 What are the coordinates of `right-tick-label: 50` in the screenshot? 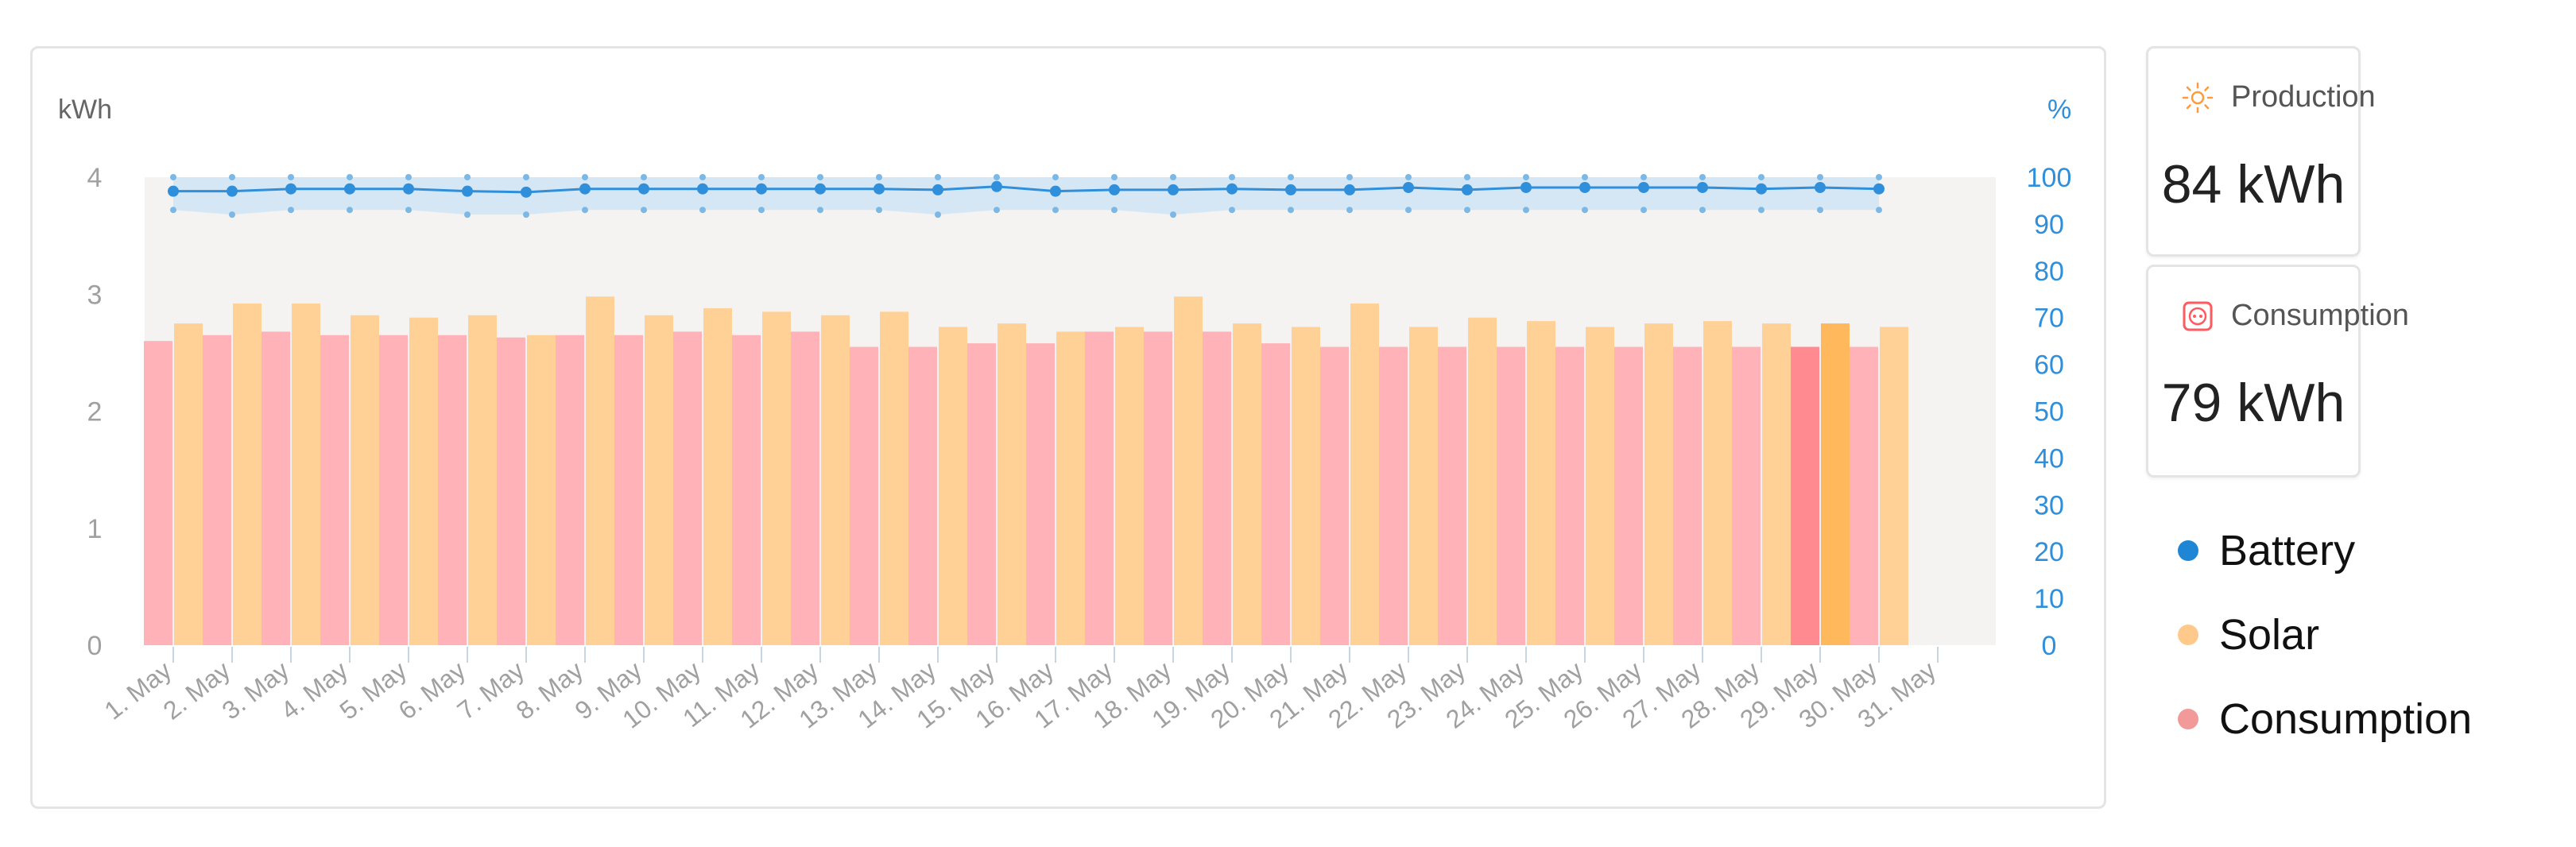 It's located at (2049, 412).